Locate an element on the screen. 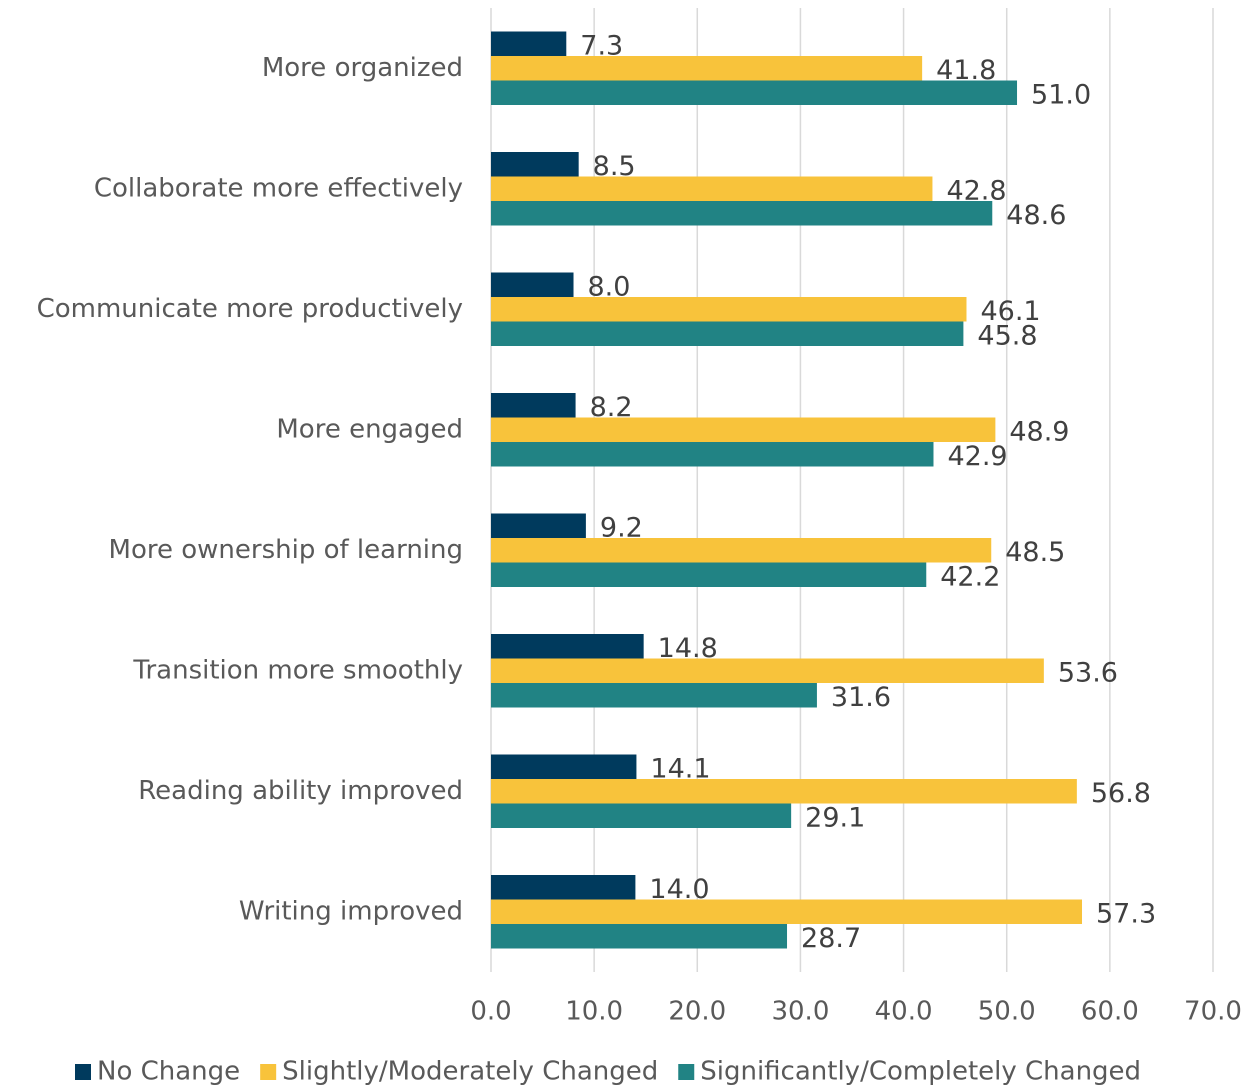 The width and height of the screenshot is (1253, 1088). category-label: More engaged is located at coordinates (369, 429).